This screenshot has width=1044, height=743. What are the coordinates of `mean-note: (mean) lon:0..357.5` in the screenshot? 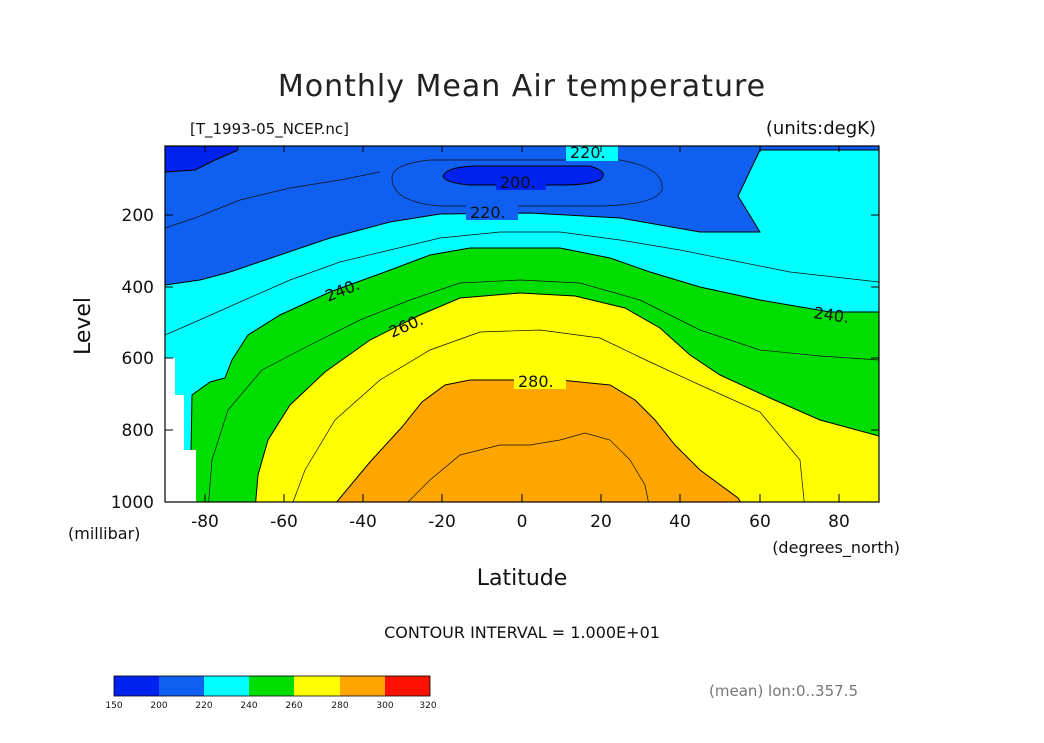 It's located at (783, 691).